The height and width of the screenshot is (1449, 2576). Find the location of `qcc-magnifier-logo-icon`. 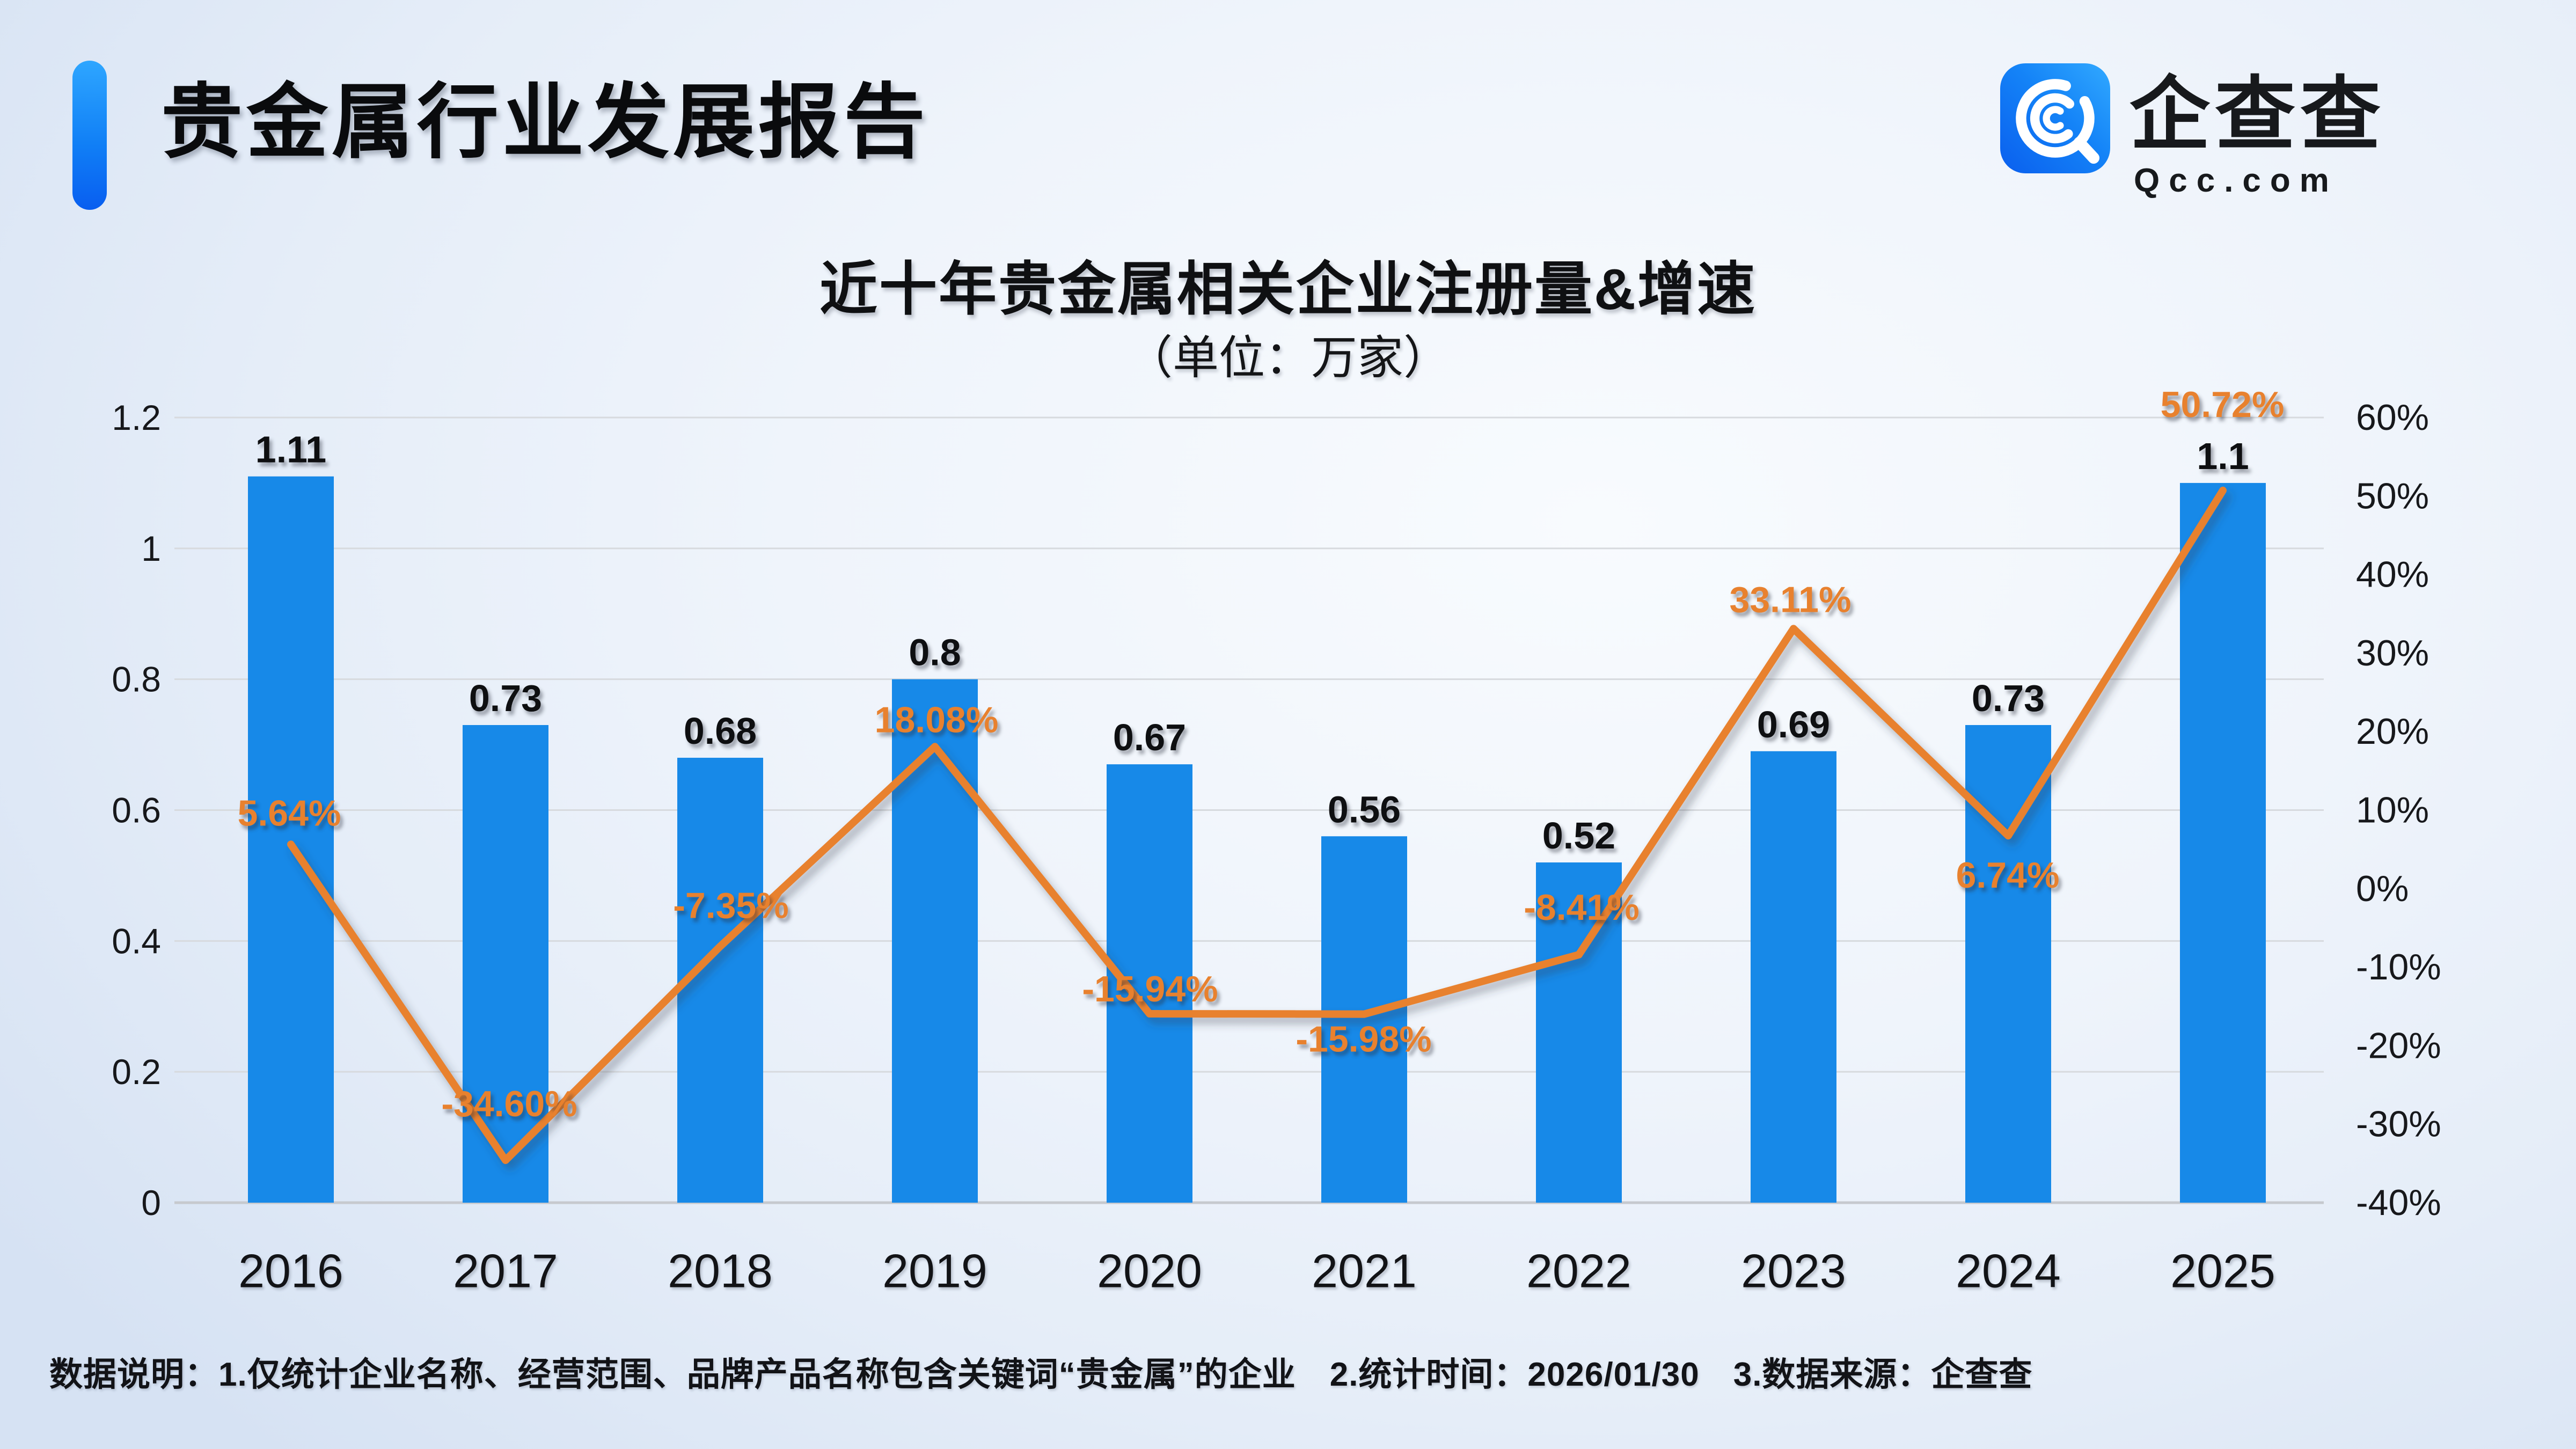

qcc-magnifier-logo-icon is located at coordinates (2055, 118).